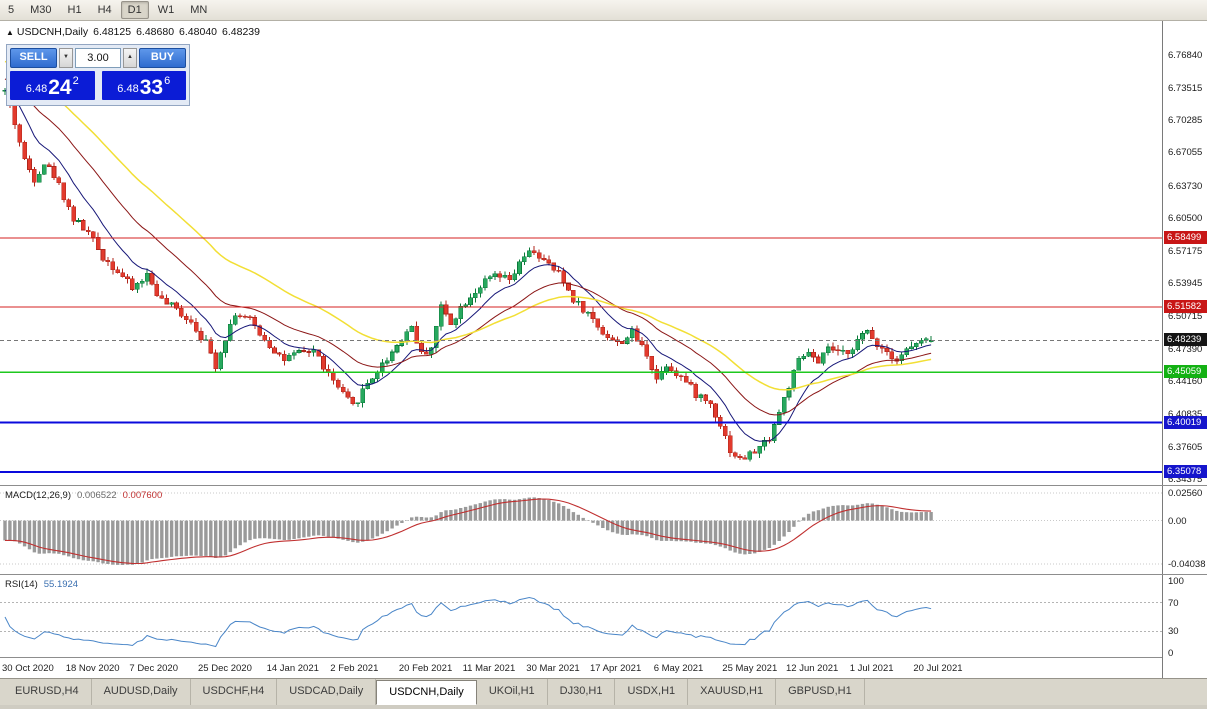  What do you see at coordinates (141, 692) in the screenshot?
I see `chart-tab-audusd: AUDUSD,Daily` at bounding box center [141, 692].